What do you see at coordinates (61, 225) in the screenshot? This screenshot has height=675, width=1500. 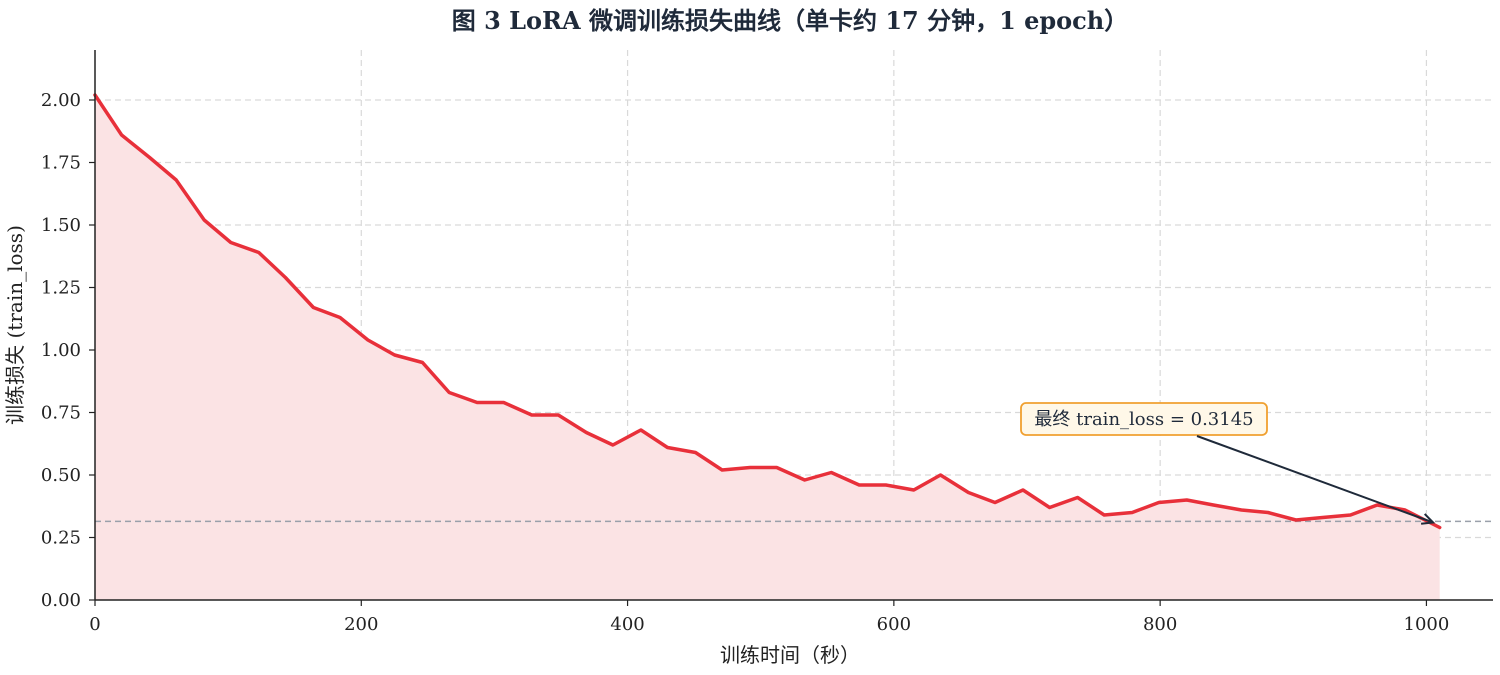 I see `y-tick-label: 1.50` at bounding box center [61, 225].